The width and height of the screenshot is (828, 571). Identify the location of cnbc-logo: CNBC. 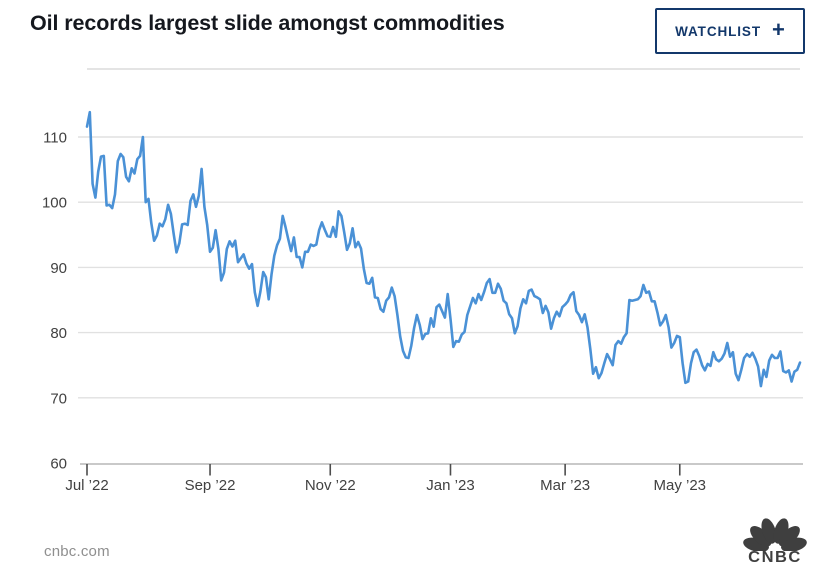
(775, 540).